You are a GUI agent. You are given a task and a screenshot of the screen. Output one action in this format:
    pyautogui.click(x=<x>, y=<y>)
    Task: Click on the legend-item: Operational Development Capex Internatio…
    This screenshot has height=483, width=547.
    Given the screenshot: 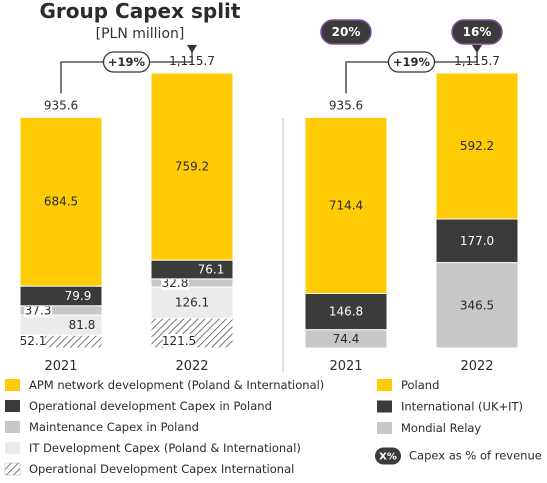 What is the action you would take?
    pyautogui.click(x=149, y=469)
    